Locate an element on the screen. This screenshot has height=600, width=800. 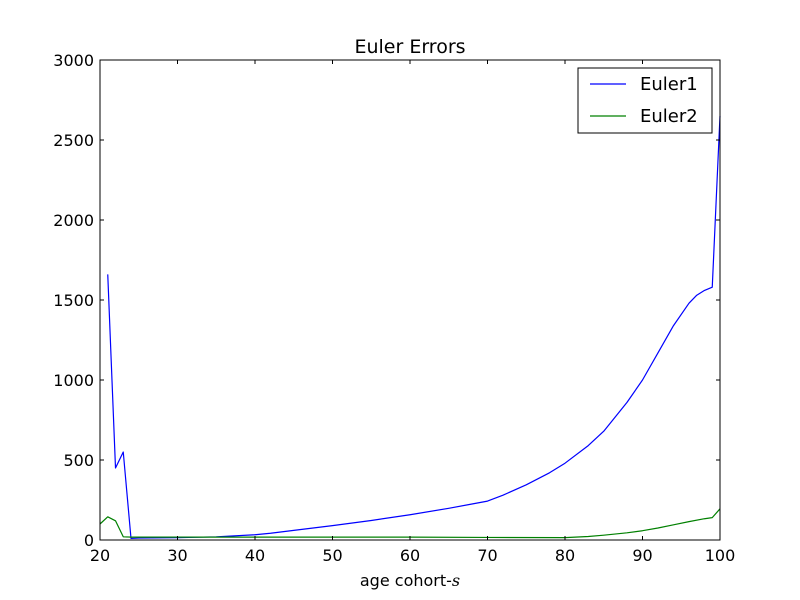
x-tick-label: 90 is located at coordinates (642, 555).